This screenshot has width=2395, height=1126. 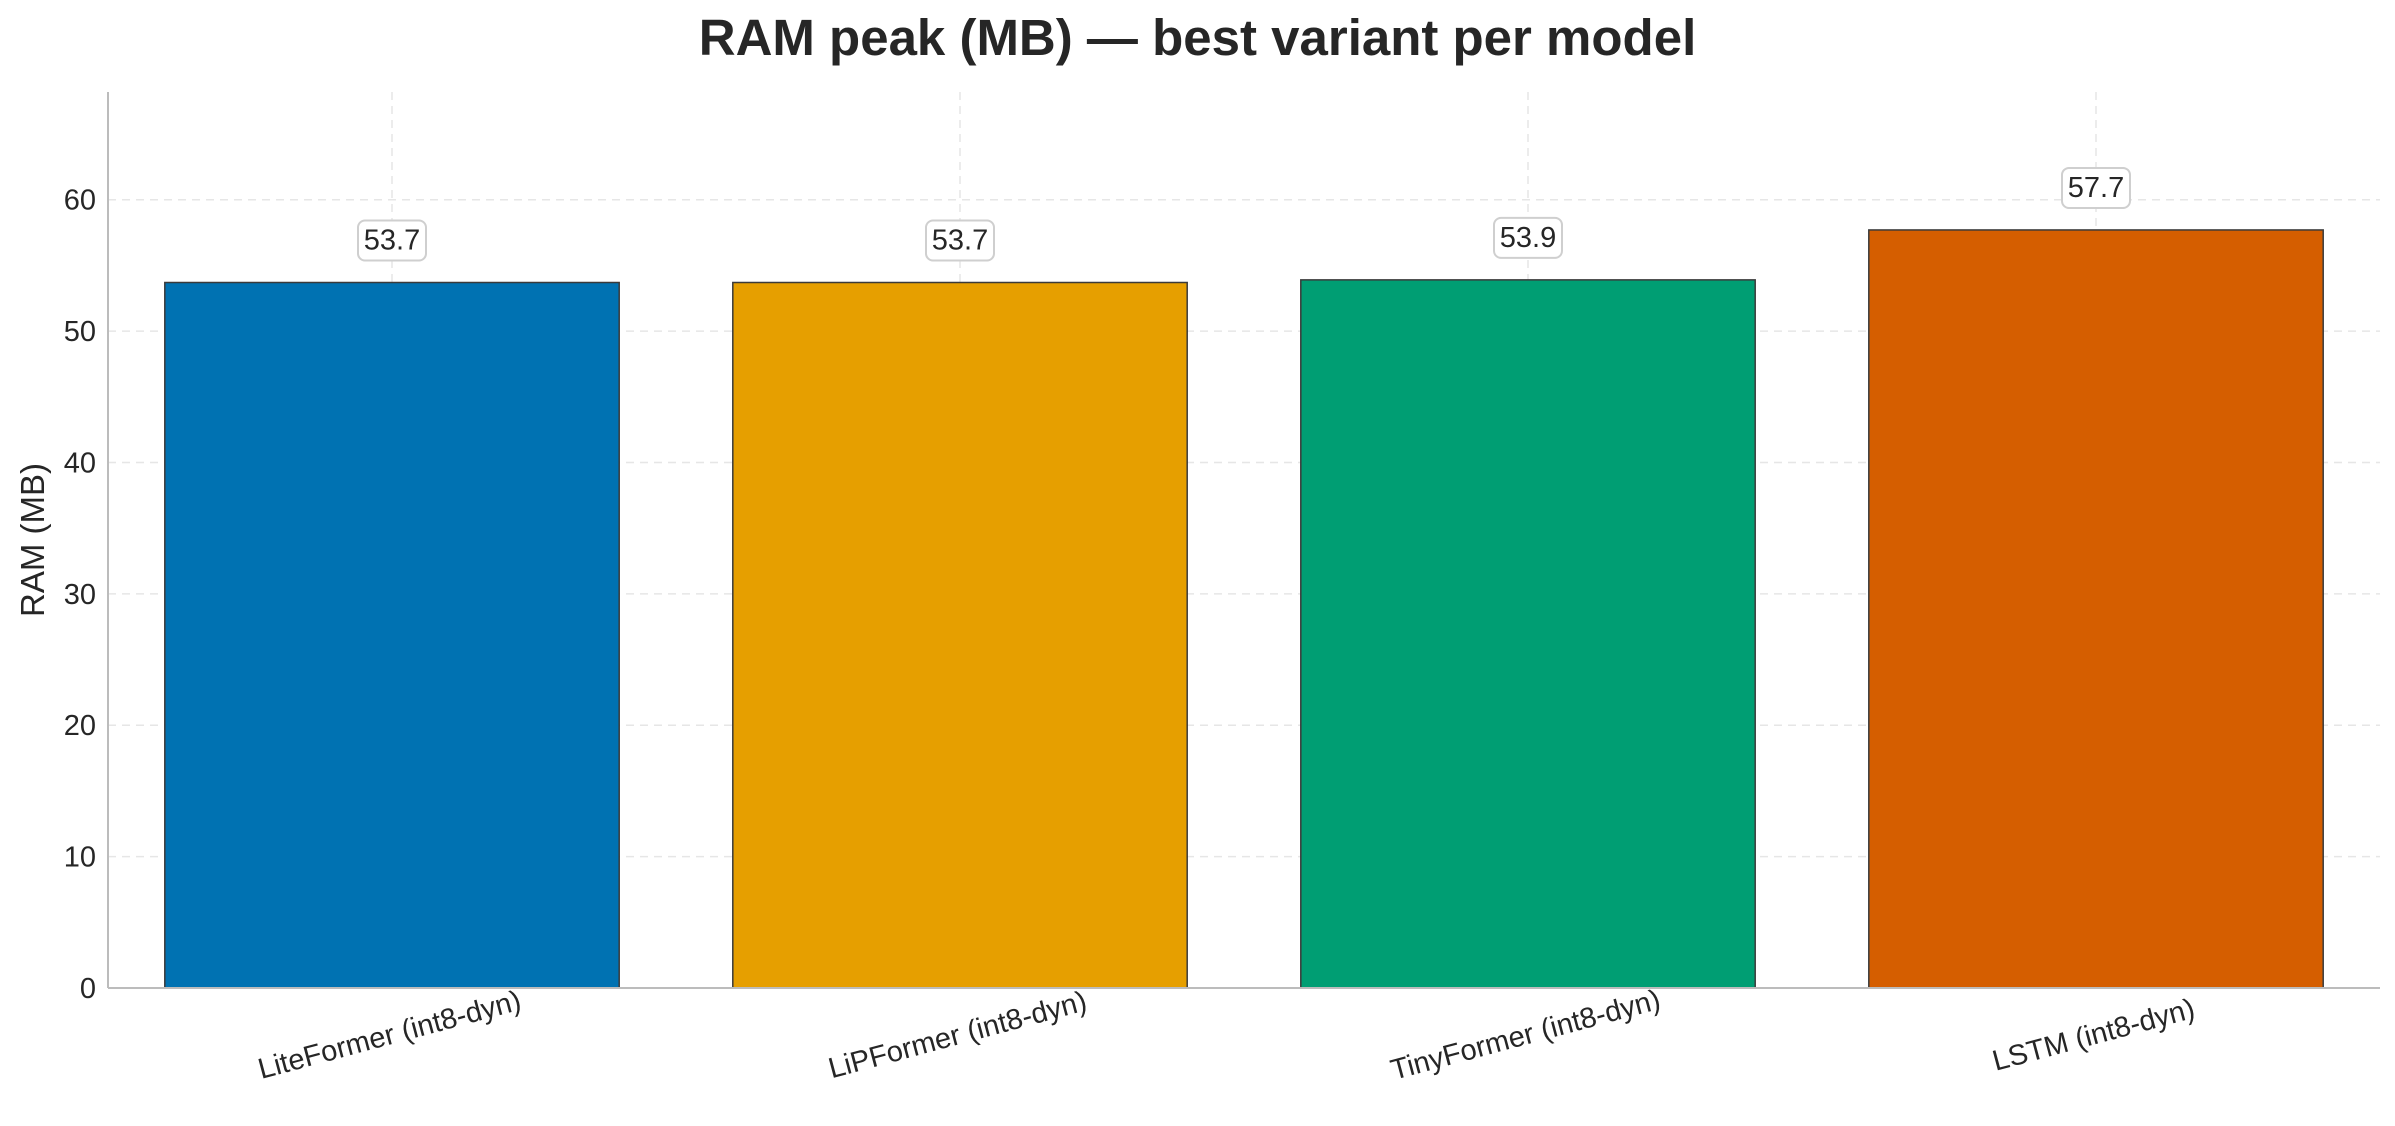 What do you see at coordinates (80, 595) in the screenshot?
I see `y-tick-label: 30` at bounding box center [80, 595].